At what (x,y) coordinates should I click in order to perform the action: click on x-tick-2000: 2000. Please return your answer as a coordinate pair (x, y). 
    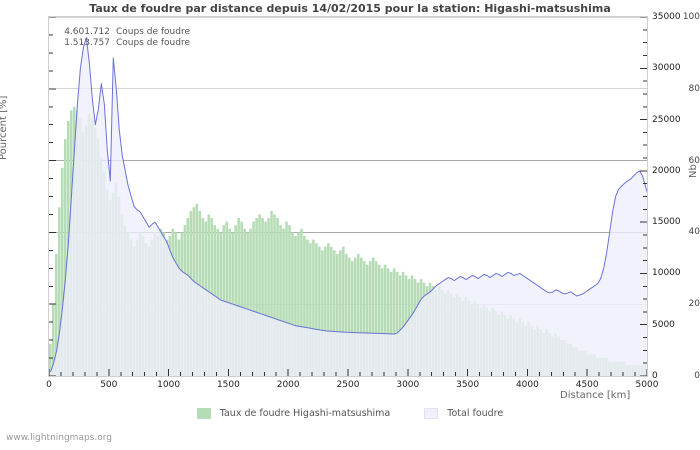
    Looking at the image, I should click on (288, 385).